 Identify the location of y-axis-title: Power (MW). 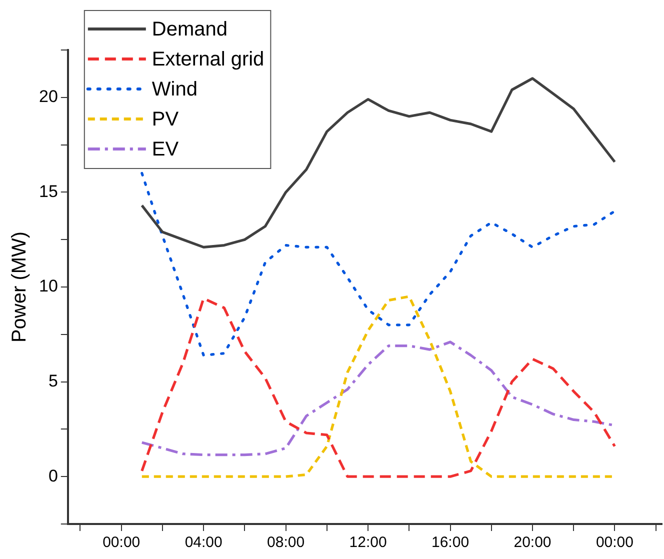
(19, 287).